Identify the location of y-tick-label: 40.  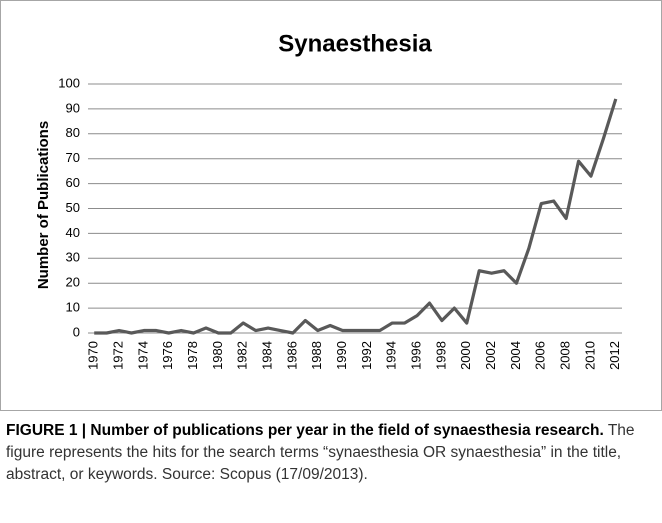
(73, 232).